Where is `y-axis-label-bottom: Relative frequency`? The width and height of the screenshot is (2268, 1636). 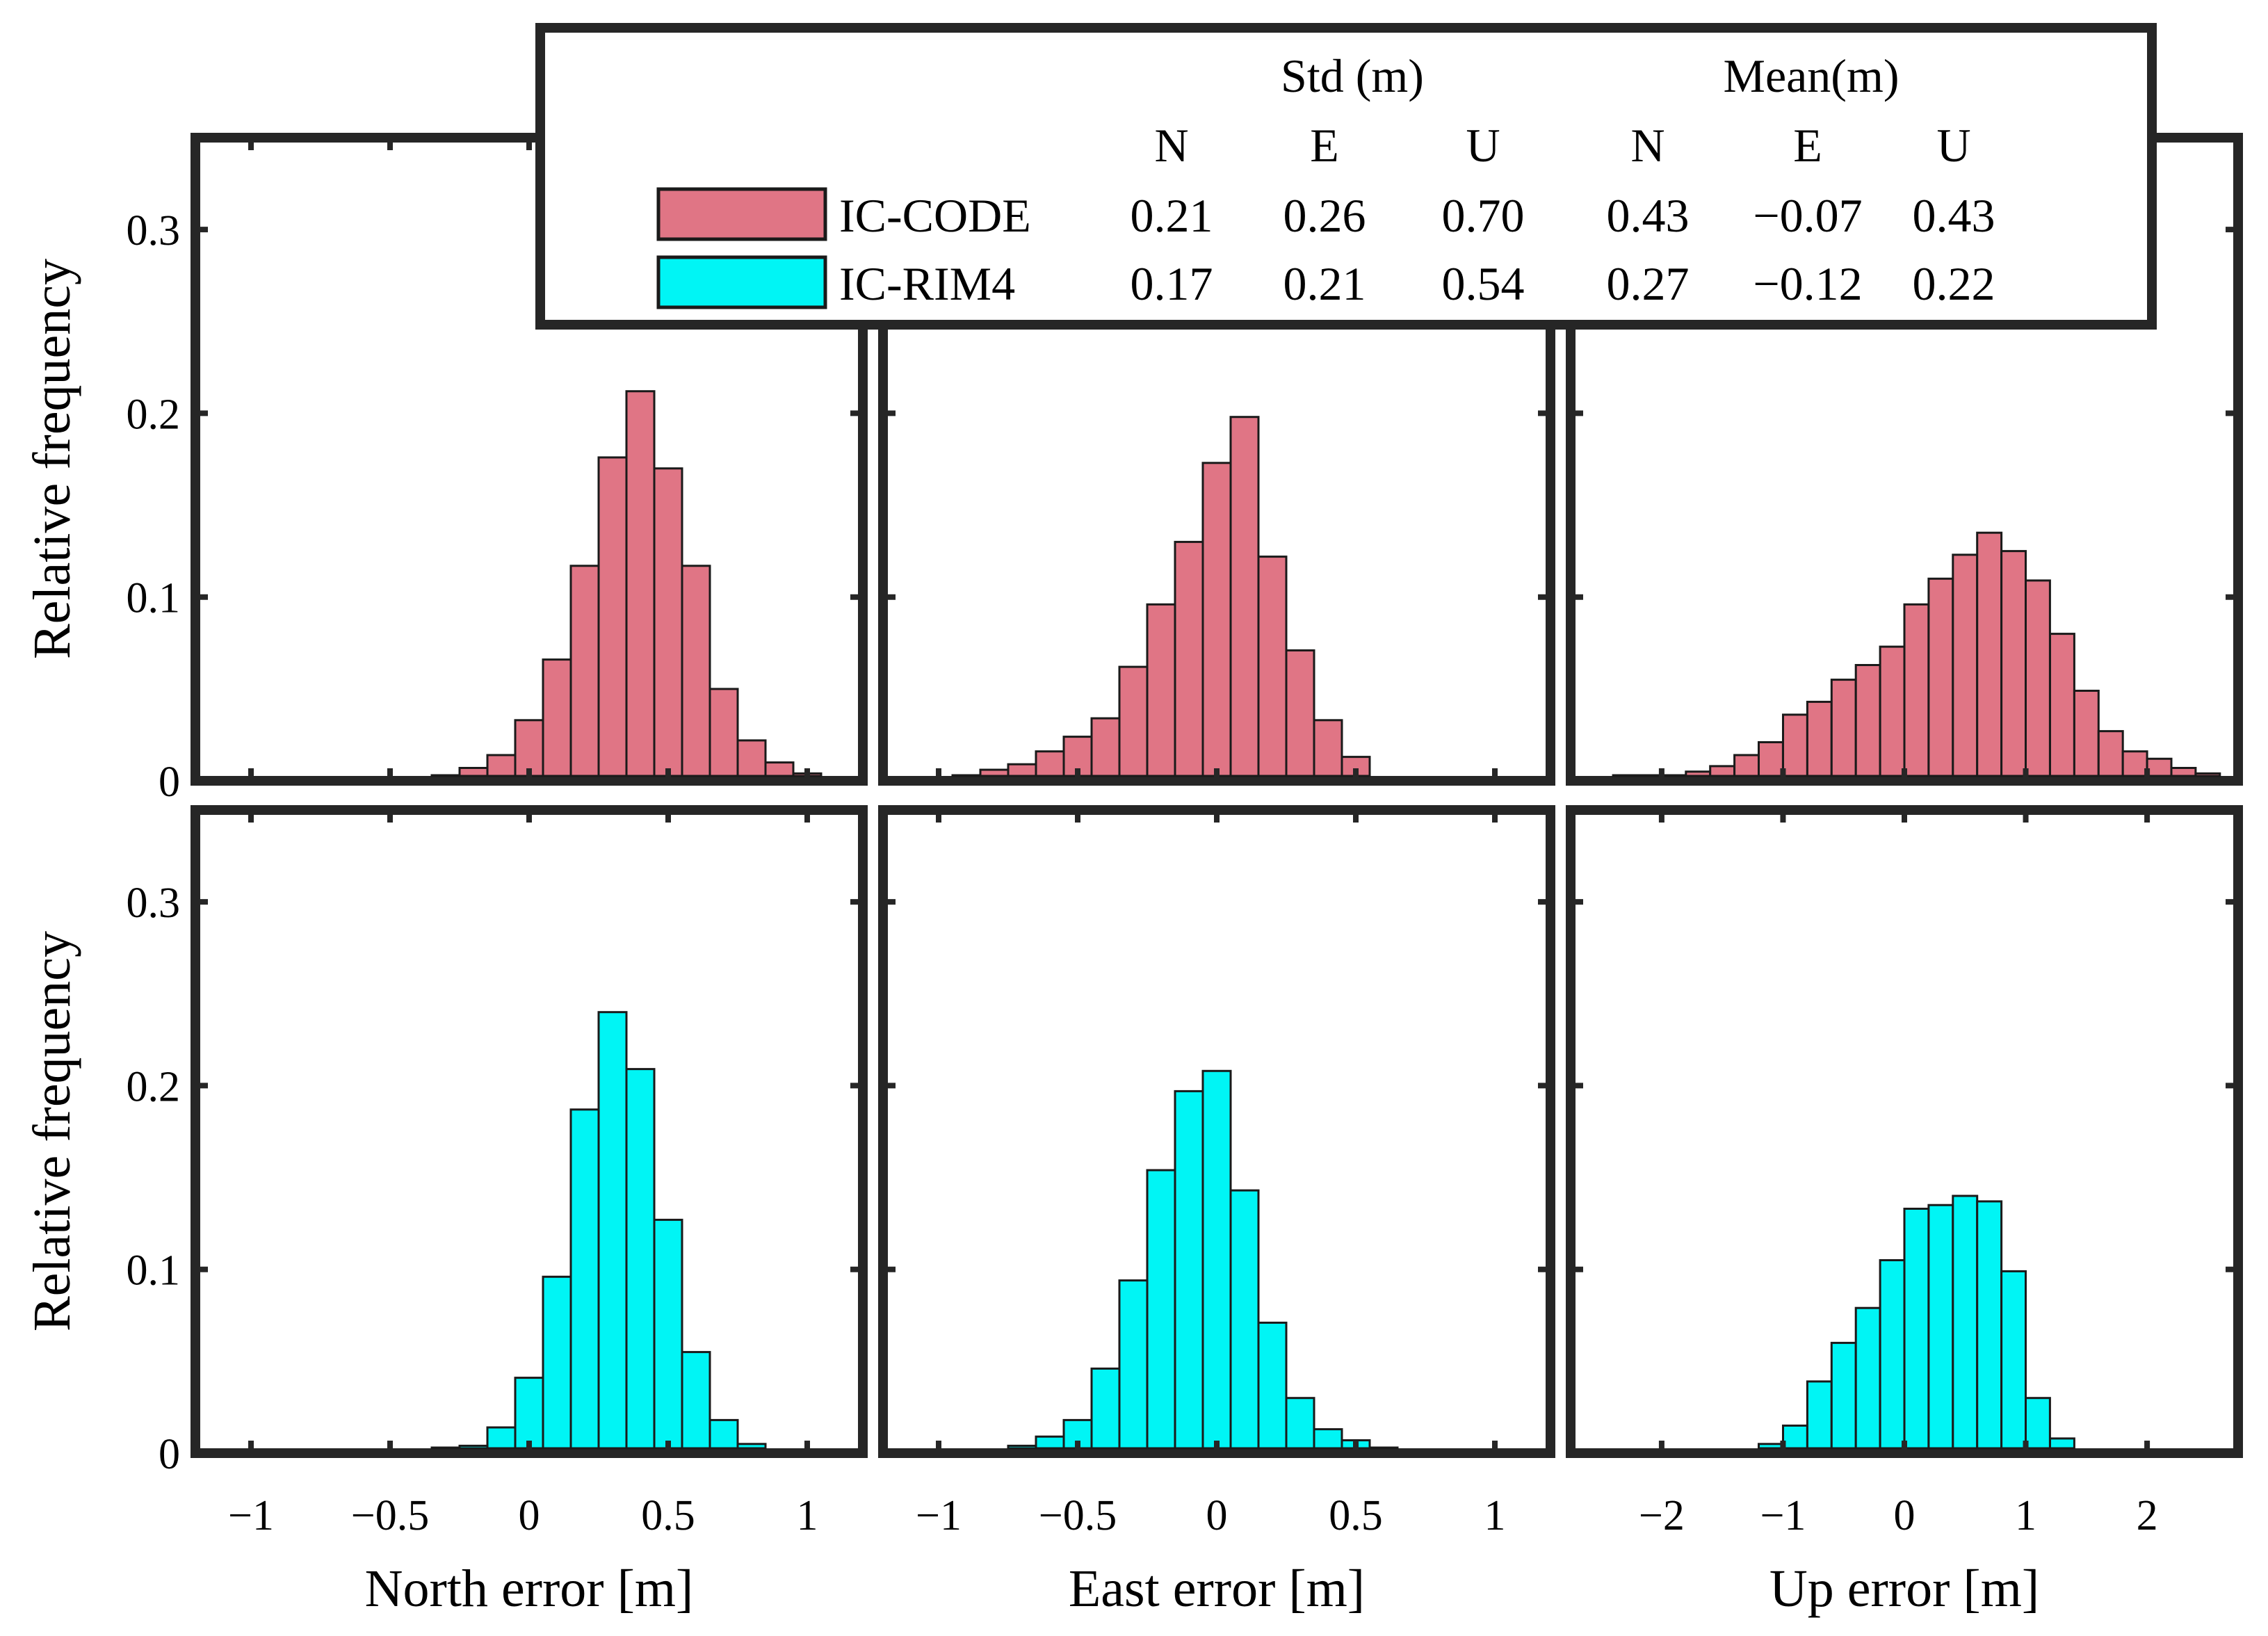
y-axis-label-bottom: Relative frequency is located at coordinates (52, 1131).